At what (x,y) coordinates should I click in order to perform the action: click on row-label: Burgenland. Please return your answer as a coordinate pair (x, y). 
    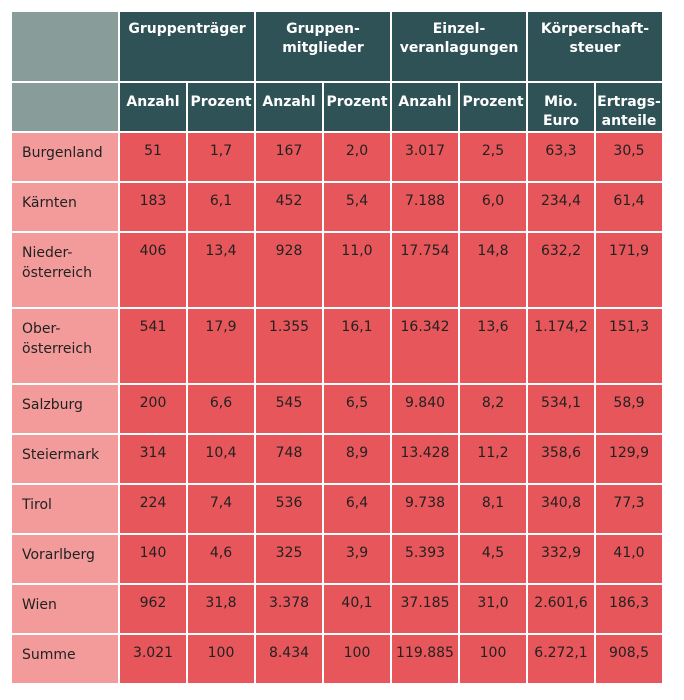
    Looking at the image, I should click on (65, 157).